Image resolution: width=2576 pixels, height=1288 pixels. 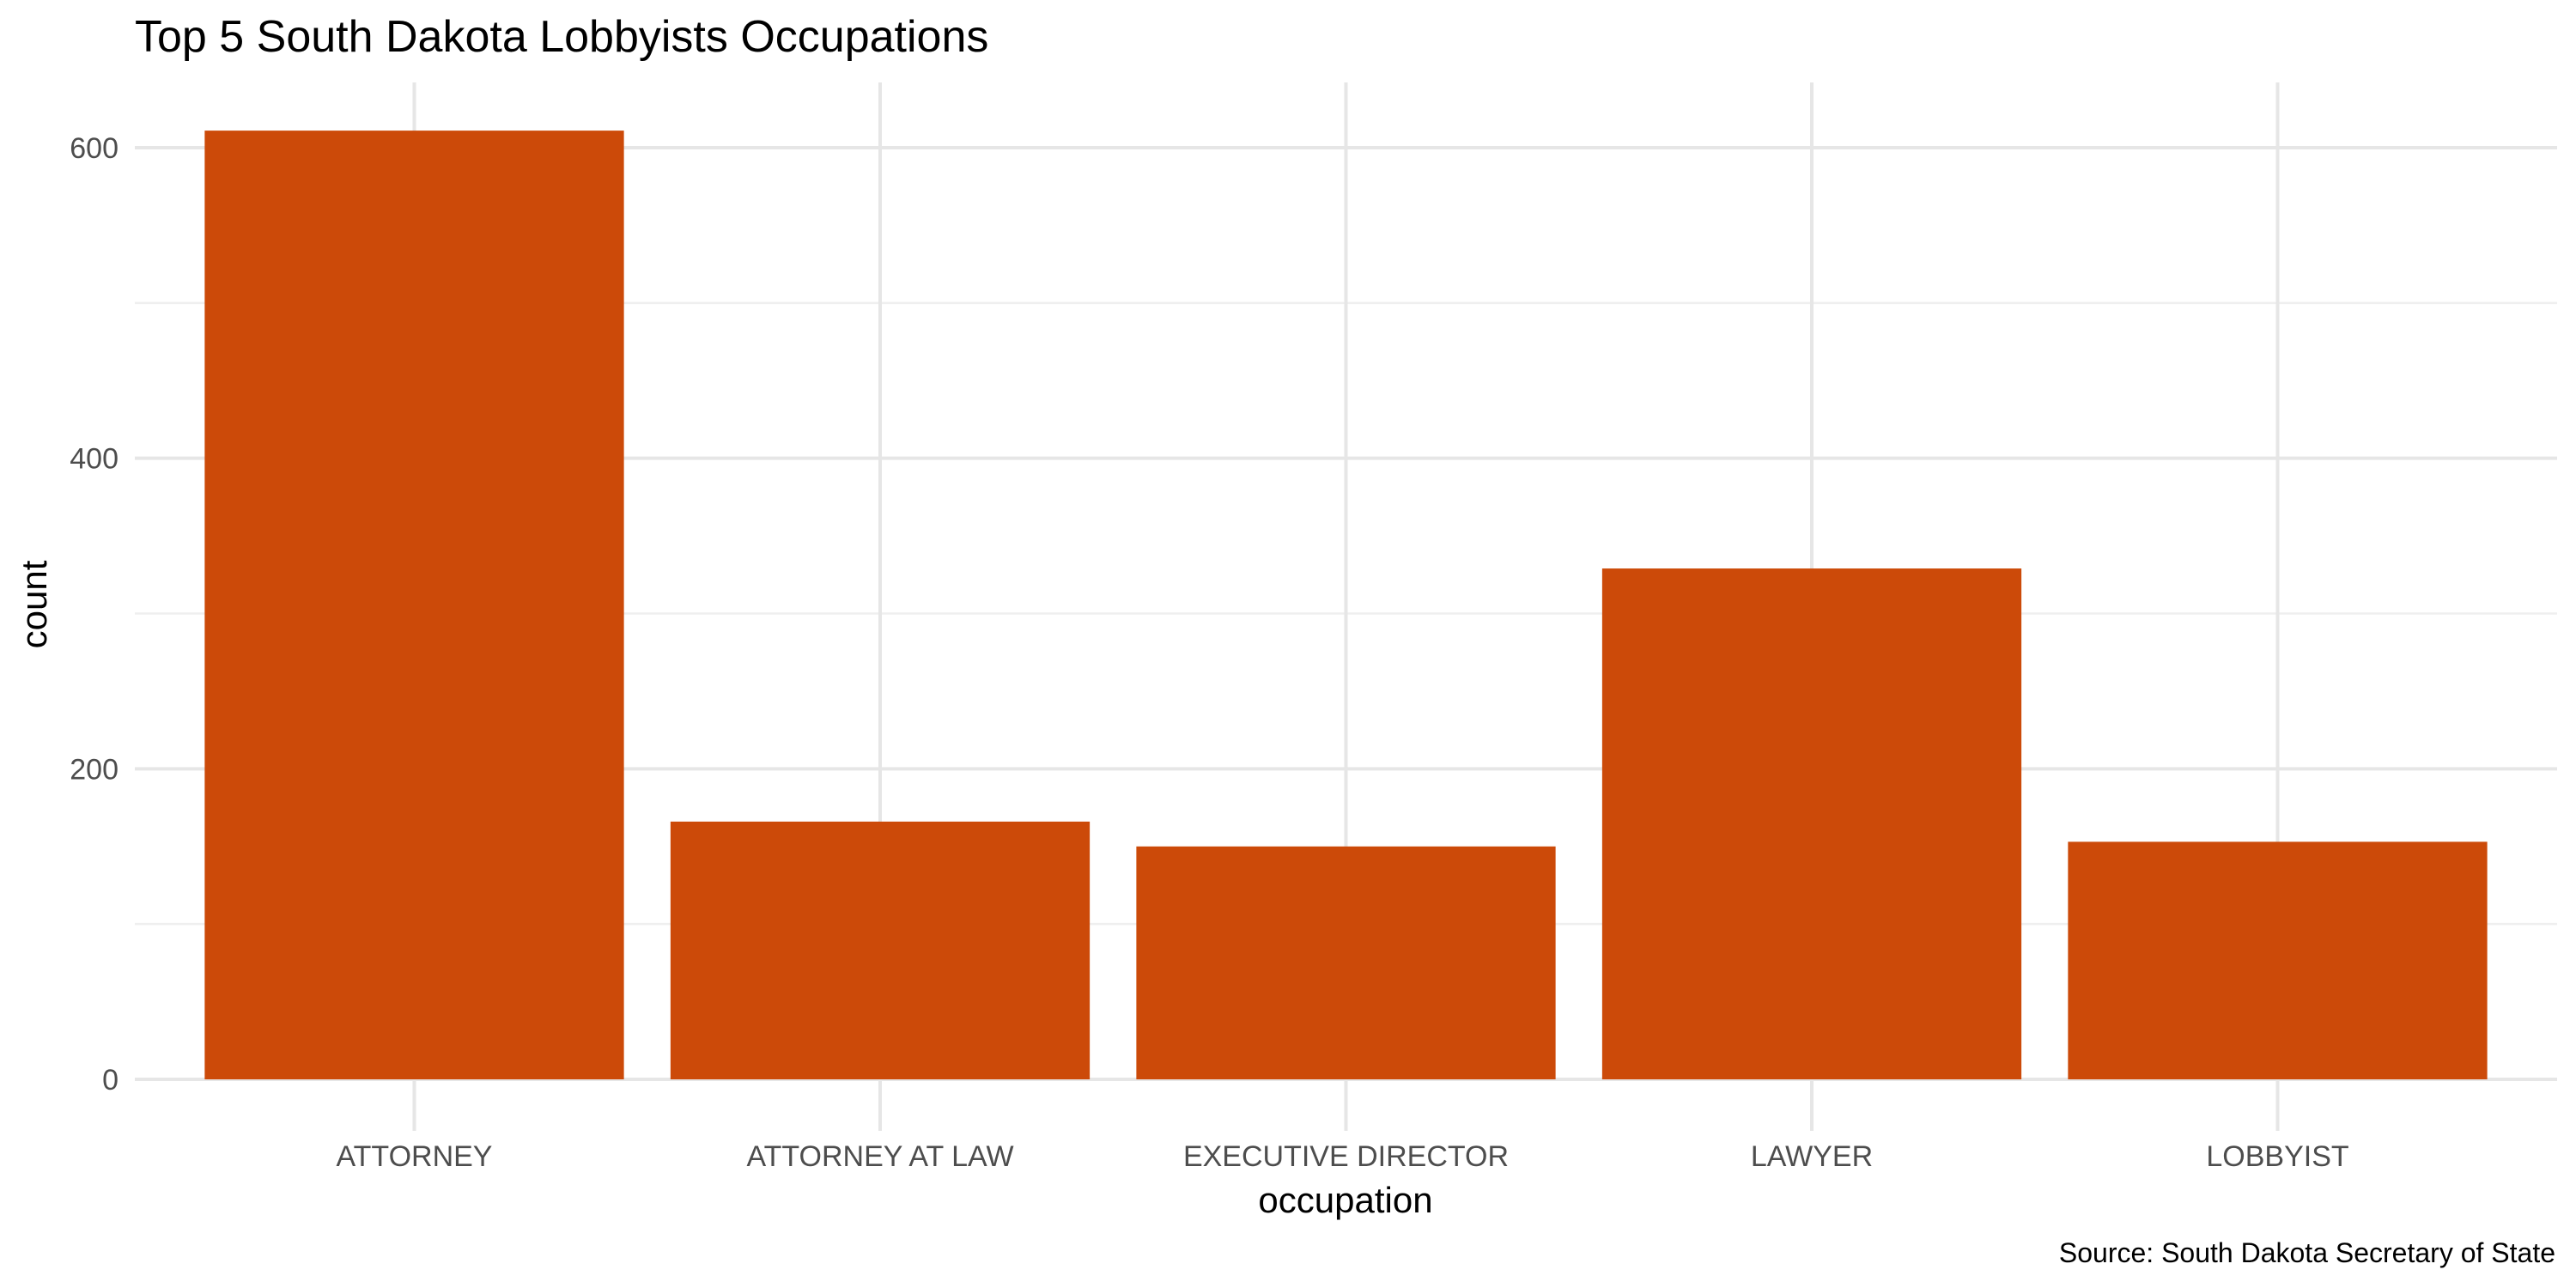 What do you see at coordinates (2277, 1156) in the screenshot?
I see `x-tick-label: LOBBYIST` at bounding box center [2277, 1156].